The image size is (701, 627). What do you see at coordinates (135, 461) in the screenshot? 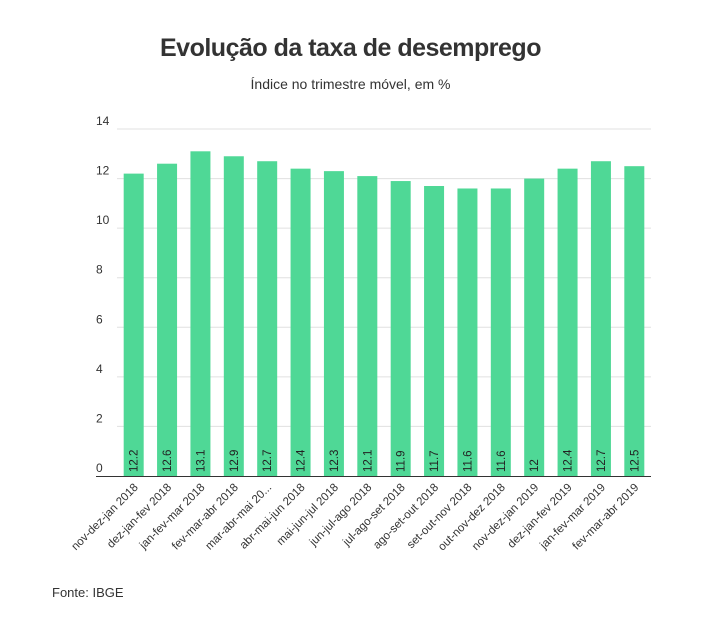
I see `bar-value-label: 12.2` at bounding box center [135, 461].